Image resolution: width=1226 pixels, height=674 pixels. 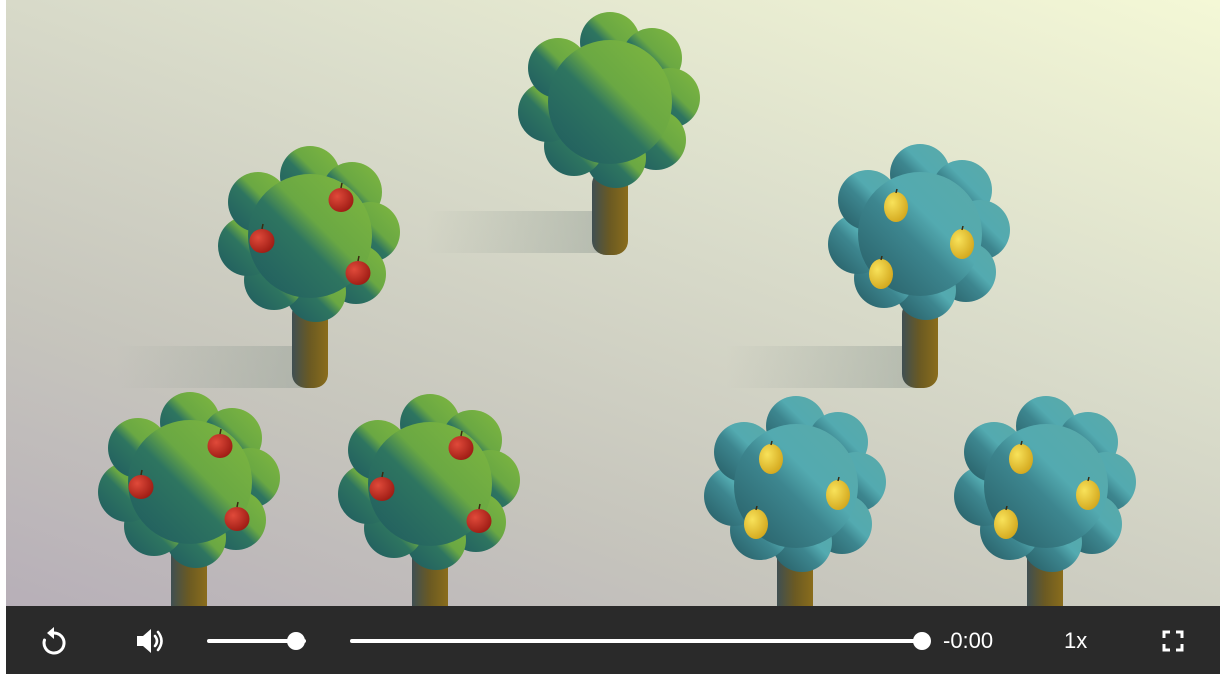 I want to click on playback-speed-button: 1x, so click(x=1076, y=640).